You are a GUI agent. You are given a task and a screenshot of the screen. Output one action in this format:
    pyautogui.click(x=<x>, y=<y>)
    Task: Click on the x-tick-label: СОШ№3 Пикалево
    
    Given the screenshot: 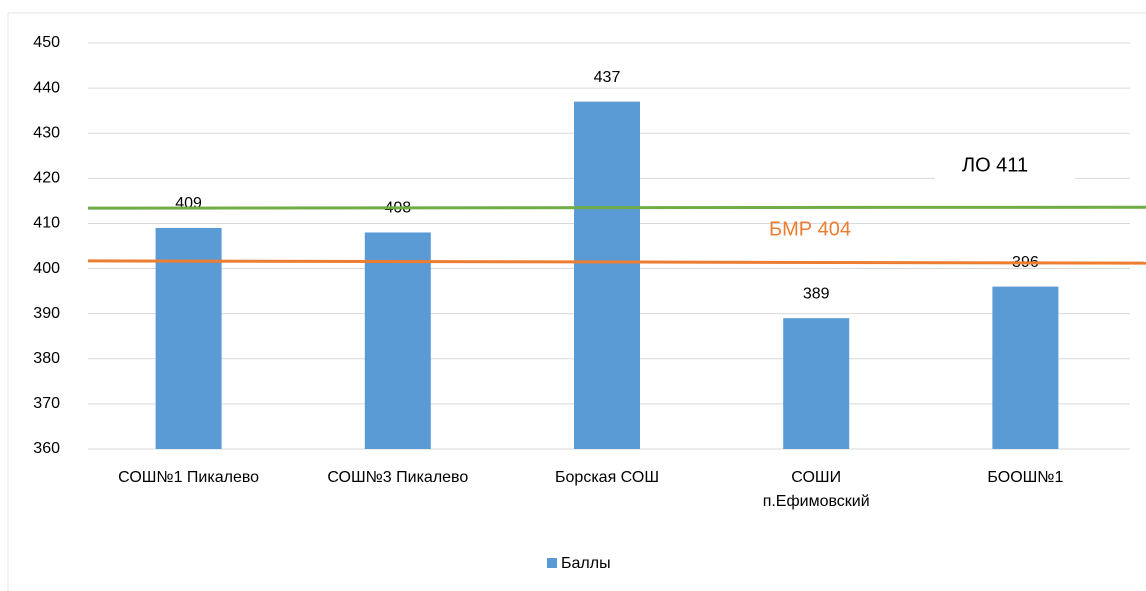 What is the action you would take?
    pyautogui.click(x=398, y=477)
    